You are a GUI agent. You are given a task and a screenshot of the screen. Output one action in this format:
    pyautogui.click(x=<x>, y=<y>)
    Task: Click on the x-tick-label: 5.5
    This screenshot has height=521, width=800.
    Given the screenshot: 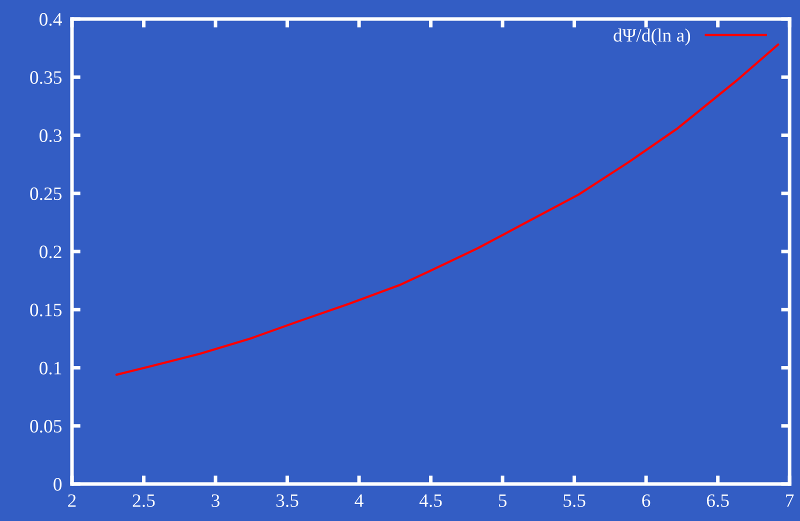 What is the action you would take?
    pyautogui.click(x=575, y=501)
    